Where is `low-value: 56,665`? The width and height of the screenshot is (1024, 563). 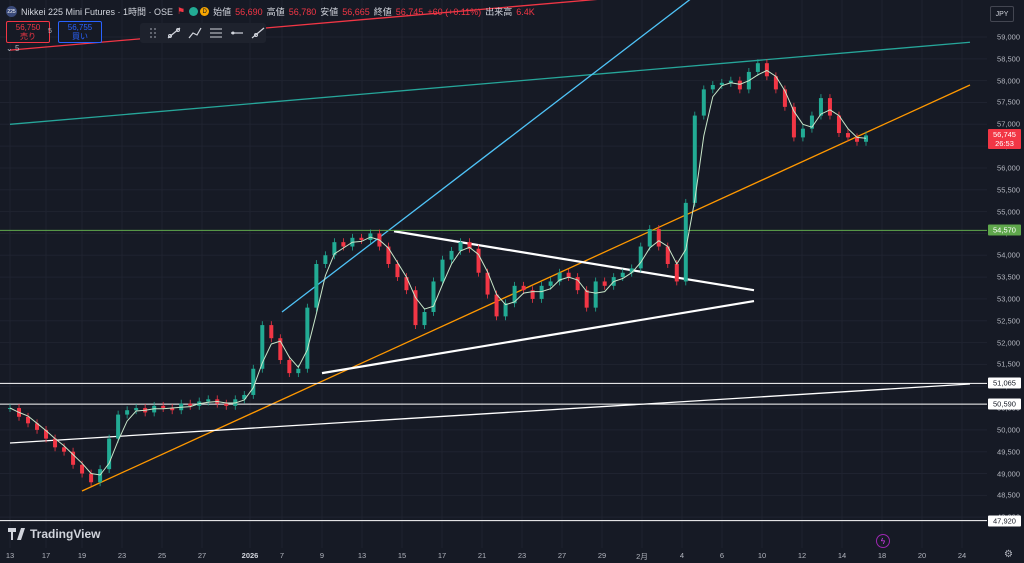
low-value: 56,665 is located at coordinates (356, 11).